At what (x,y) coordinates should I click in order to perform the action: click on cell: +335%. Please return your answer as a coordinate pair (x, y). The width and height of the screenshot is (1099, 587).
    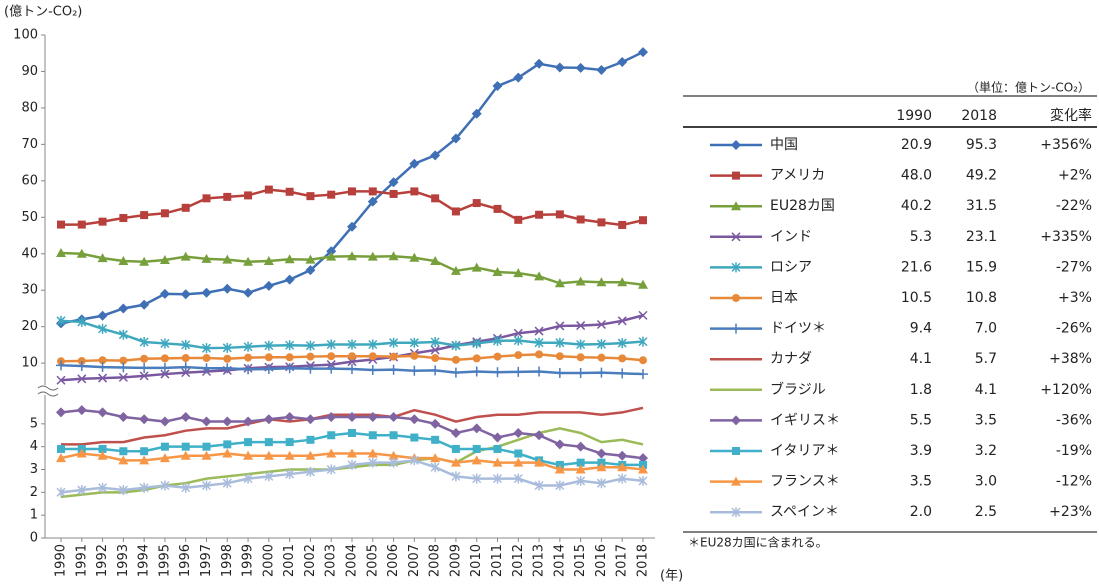
    Looking at the image, I should click on (1066, 237).